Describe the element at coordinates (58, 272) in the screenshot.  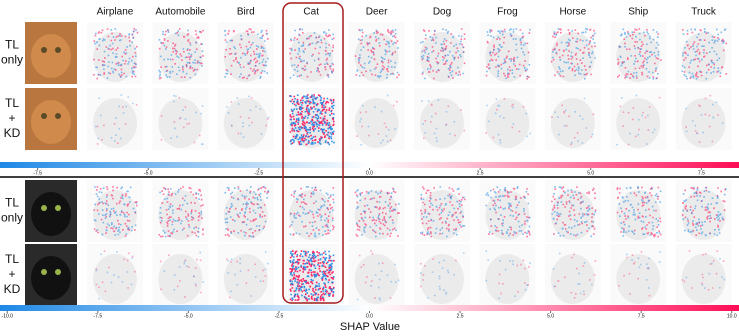
I see `eye` at that location.